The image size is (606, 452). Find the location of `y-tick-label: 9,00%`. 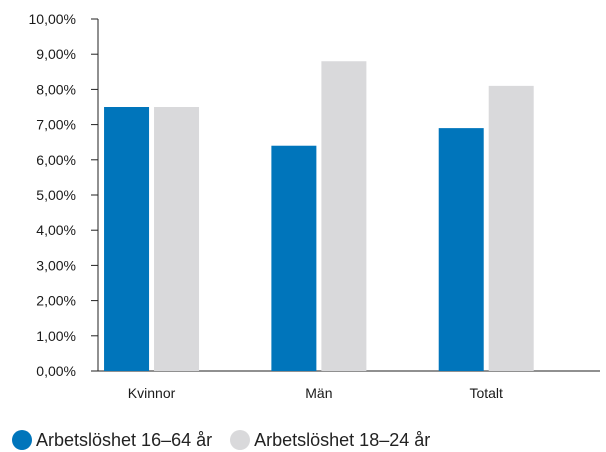

y-tick-label: 9,00% is located at coordinates (56, 54).